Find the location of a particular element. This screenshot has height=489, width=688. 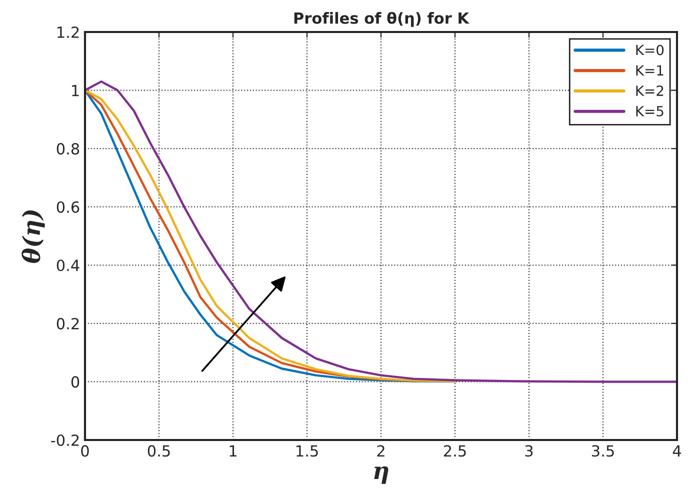

y-tick-label: -0.2 is located at coordinates (65, 440).